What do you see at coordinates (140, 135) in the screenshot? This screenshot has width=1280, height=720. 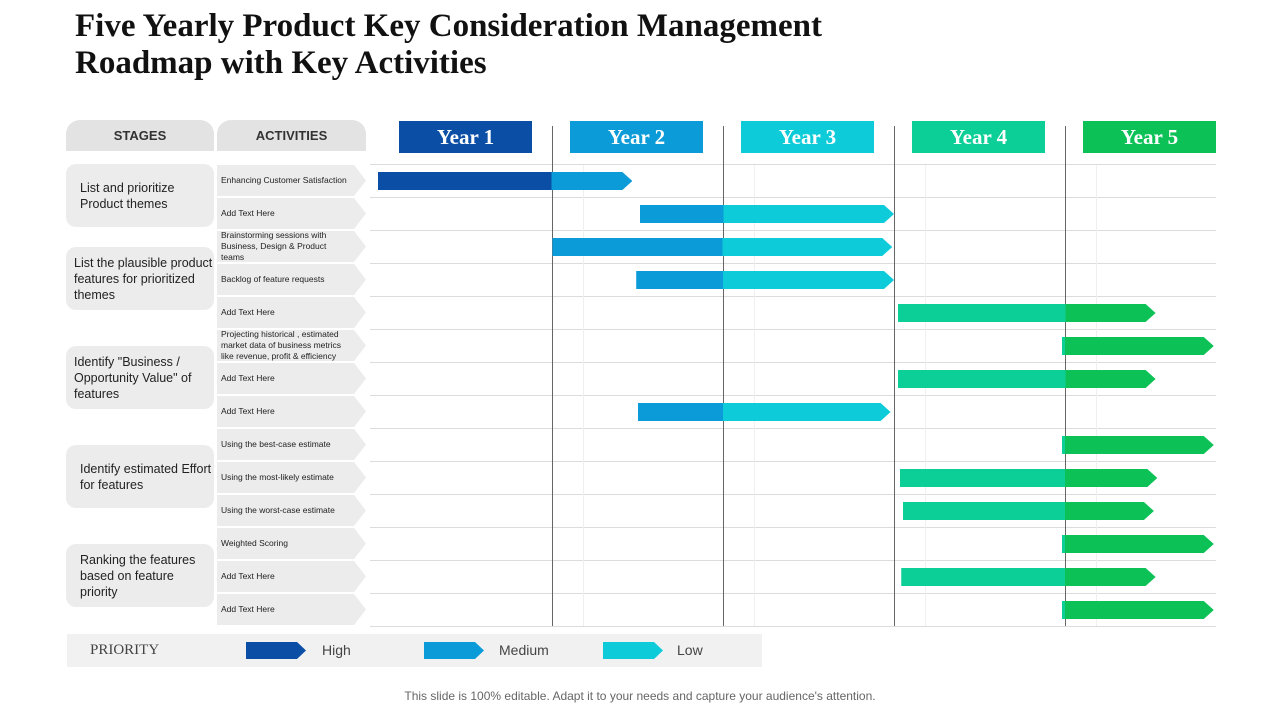 I see `stages-header: STAGES` at bounding box center [140, 135].